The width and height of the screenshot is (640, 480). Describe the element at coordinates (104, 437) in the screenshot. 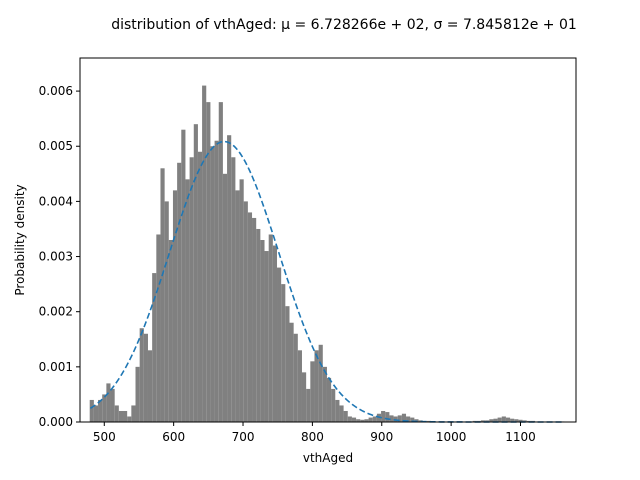

I see `x-tick-label: 500` at that location.